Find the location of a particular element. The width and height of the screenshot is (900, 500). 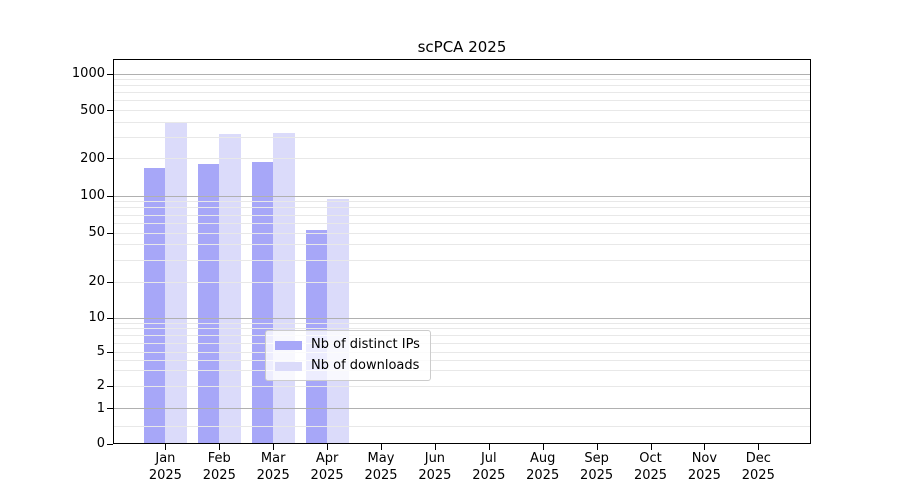

y-tick-label-50: 50 is located at coordinates (96, 232).